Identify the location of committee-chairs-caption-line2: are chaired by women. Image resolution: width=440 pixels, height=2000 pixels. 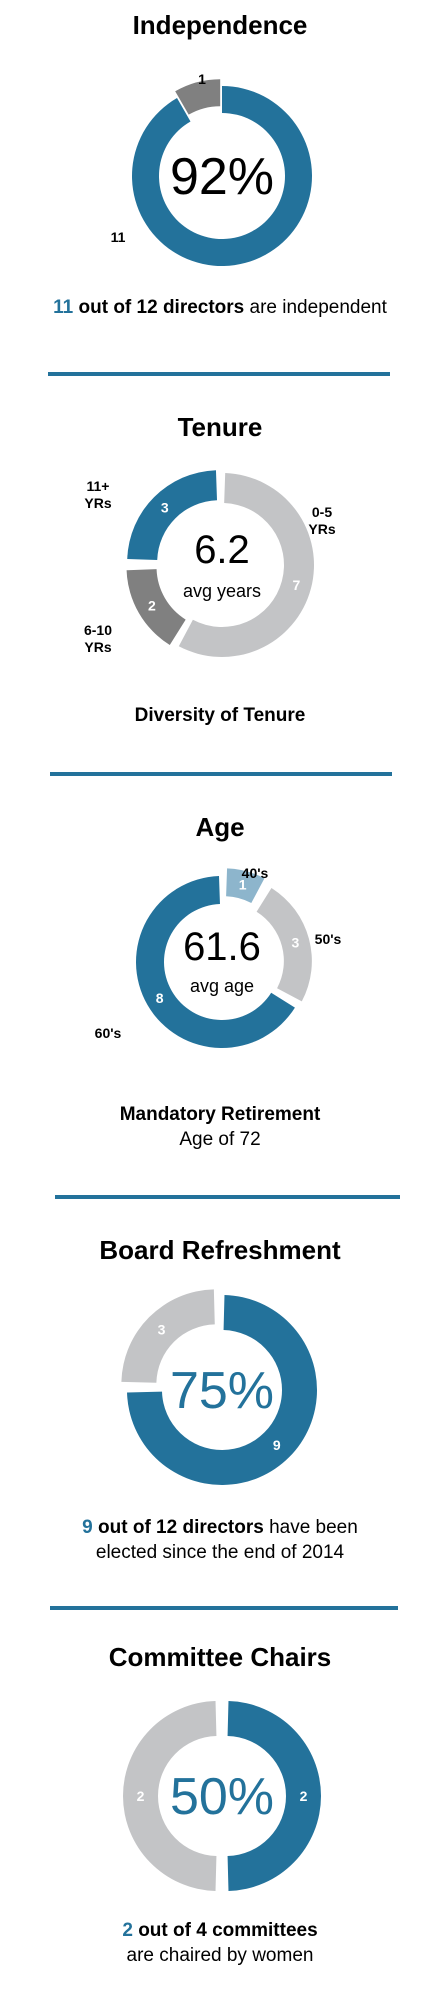
(220, 1955).